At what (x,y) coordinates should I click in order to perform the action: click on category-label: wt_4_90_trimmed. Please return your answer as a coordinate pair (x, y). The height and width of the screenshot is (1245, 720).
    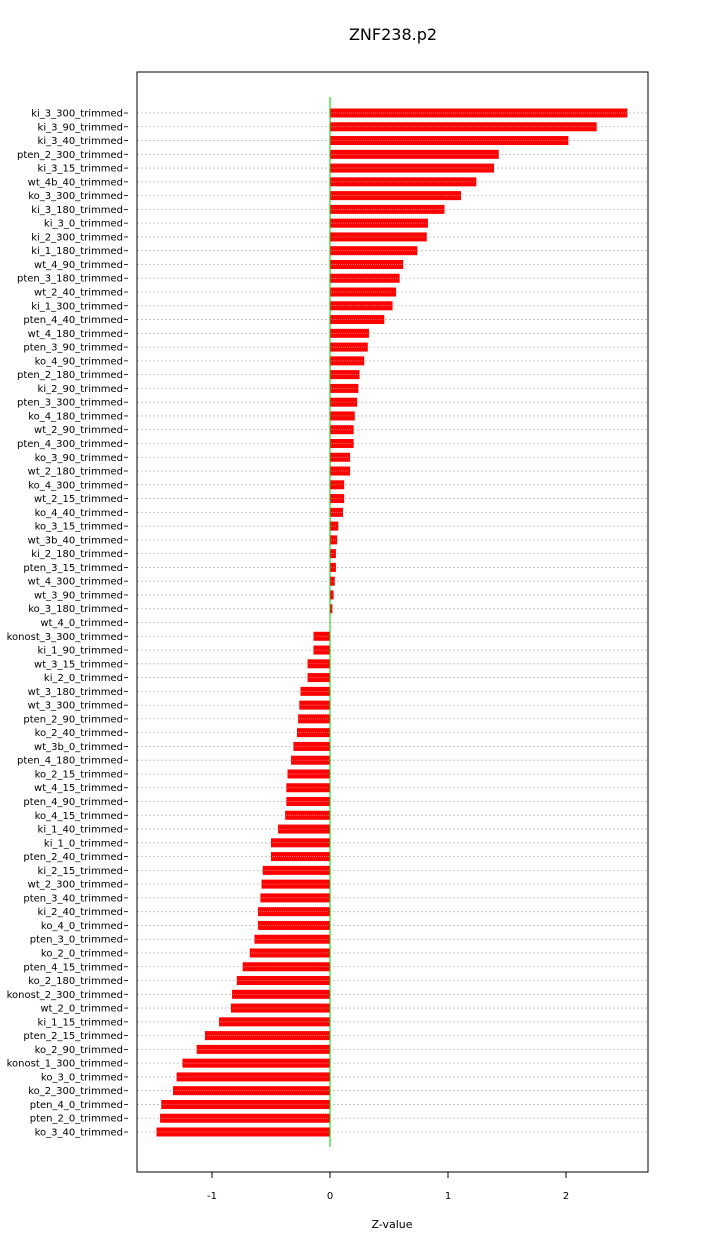
    Looking at the image, I should click on (78, 265).